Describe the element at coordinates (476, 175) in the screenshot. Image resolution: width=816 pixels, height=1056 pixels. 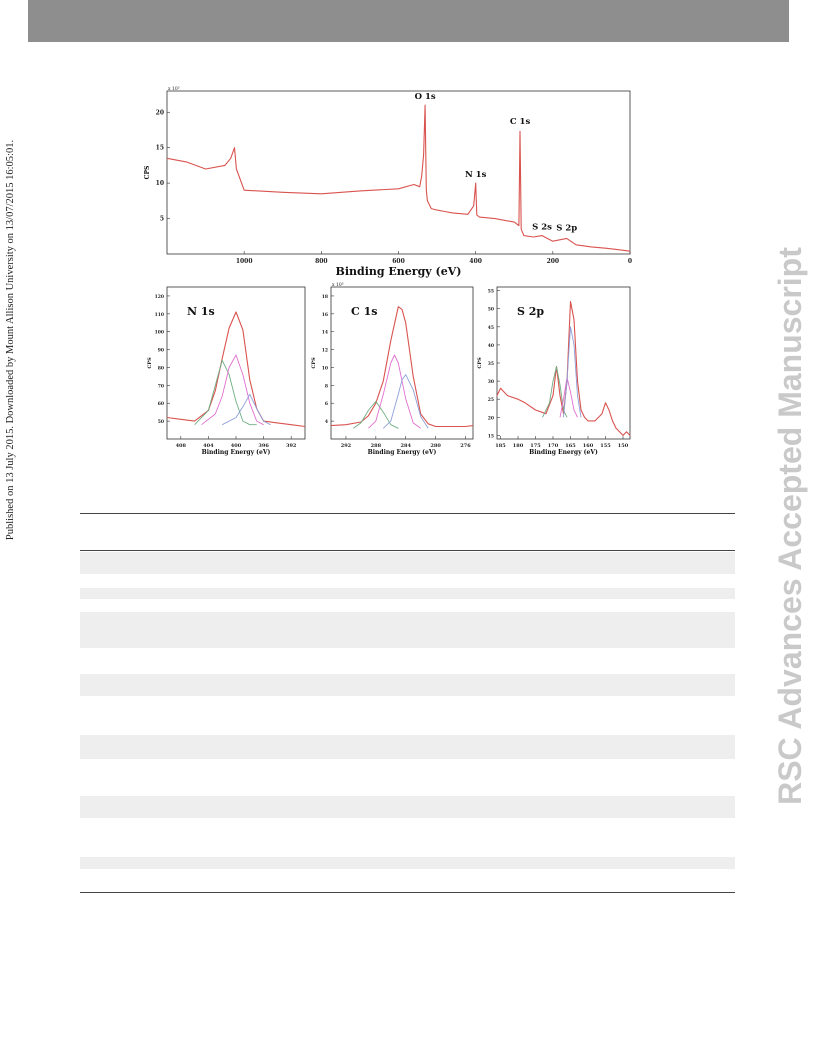
I see `peak-label: N 1s` at that location.